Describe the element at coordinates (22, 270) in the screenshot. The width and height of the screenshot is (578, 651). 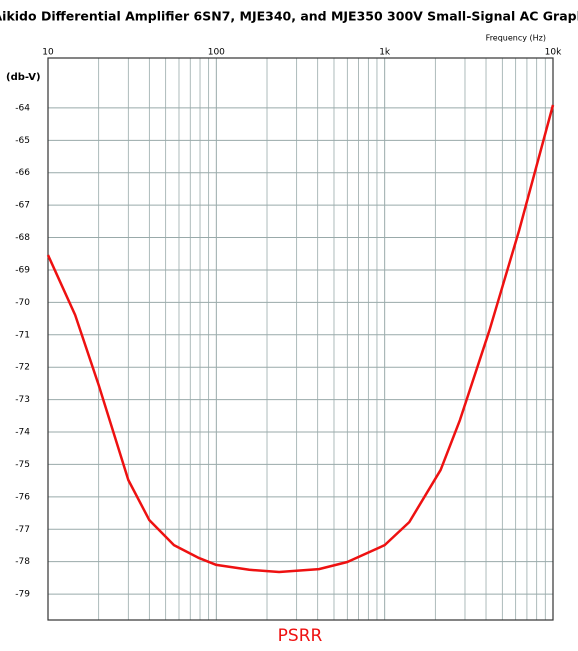
I see `y-tick-label: -69` at that location.